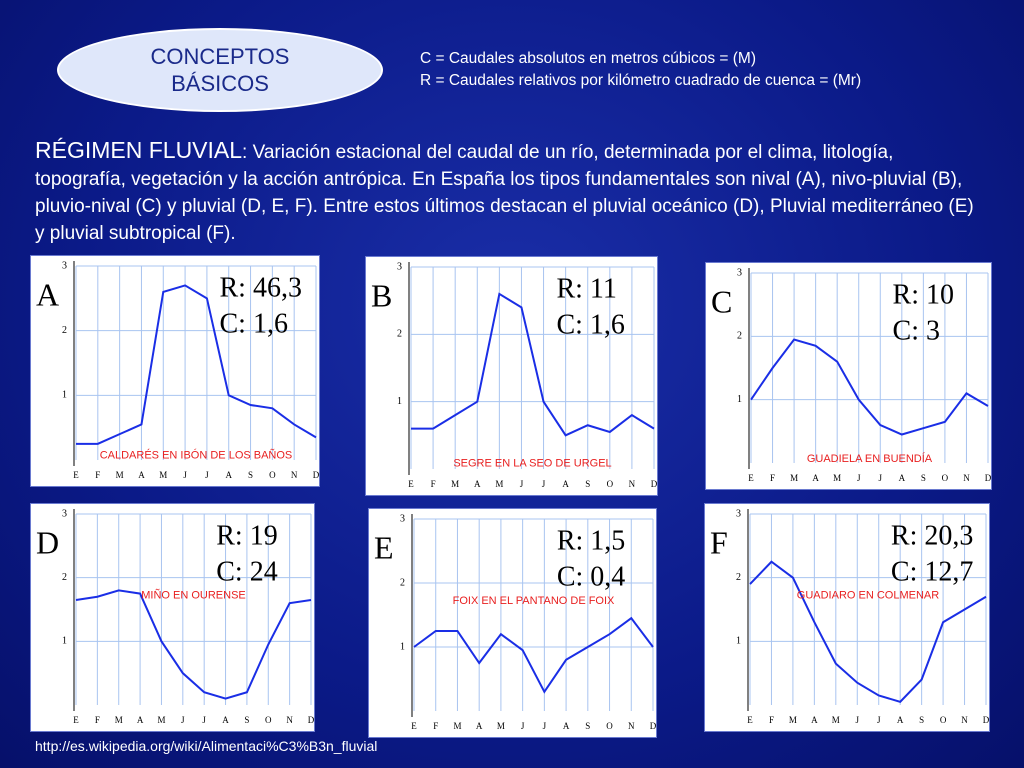  What do you see at coordinates (246, 535) in the screenshot?
I see `annotation: R: 19` at bounding box center [246, 535].